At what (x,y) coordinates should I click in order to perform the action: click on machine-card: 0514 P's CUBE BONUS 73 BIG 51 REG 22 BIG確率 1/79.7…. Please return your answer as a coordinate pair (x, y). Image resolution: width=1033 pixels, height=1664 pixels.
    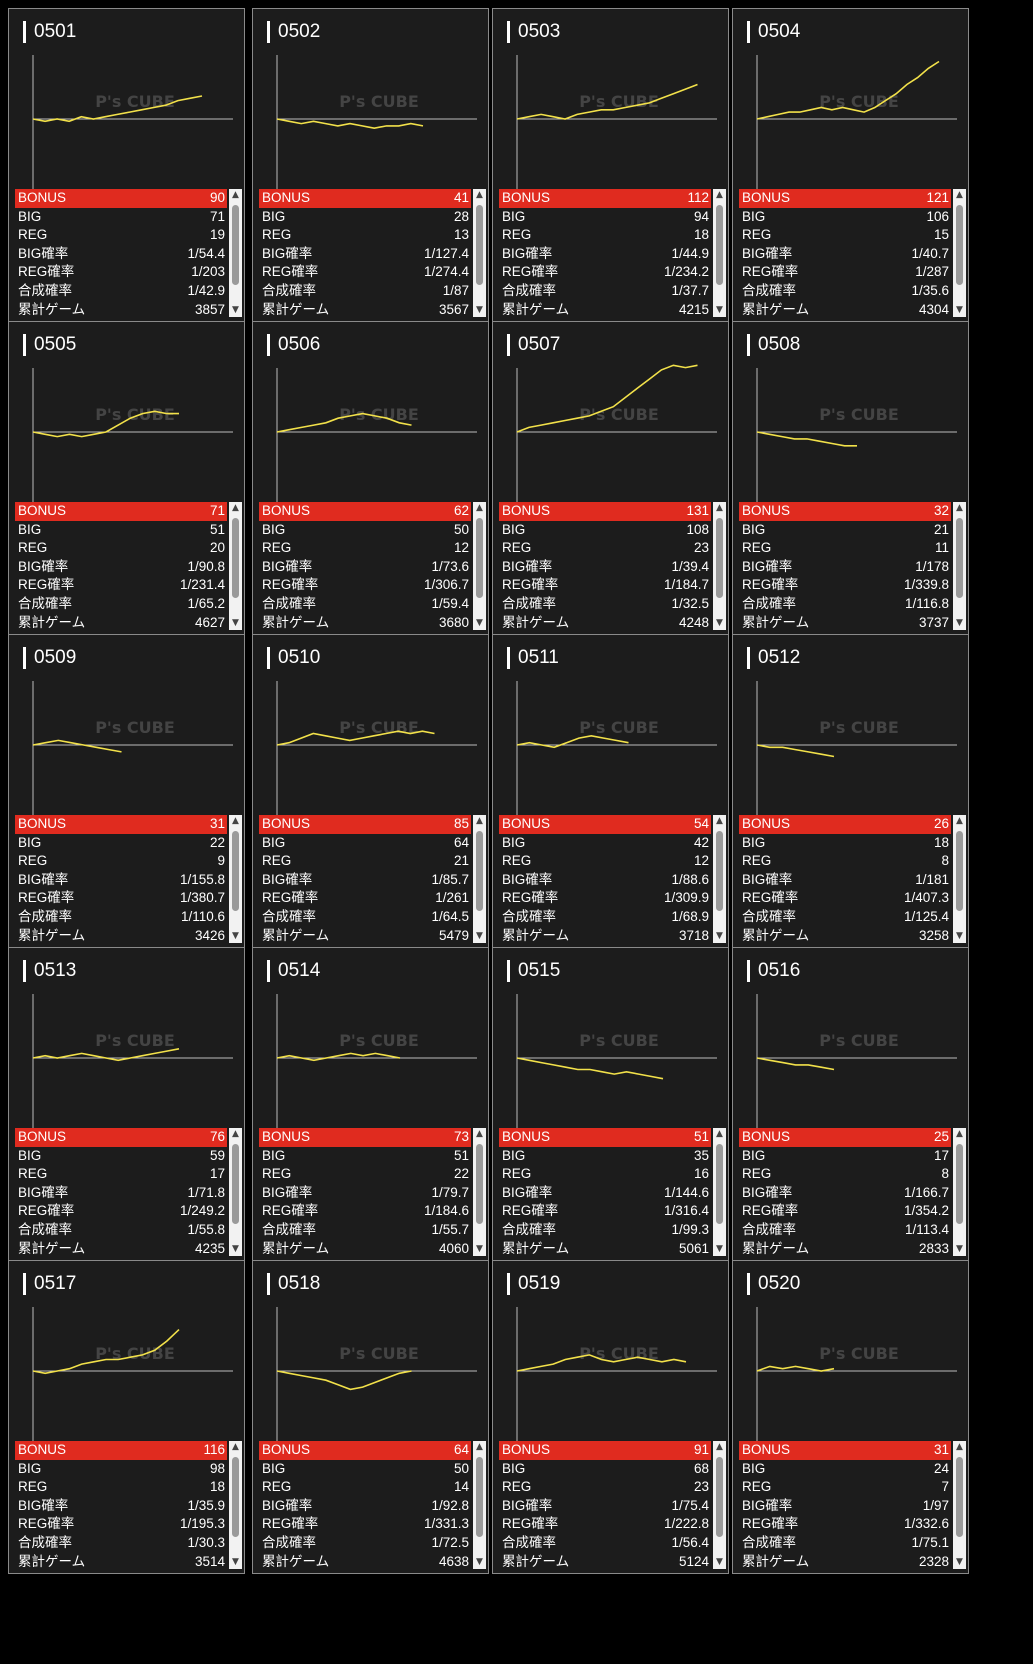
    Looking at the image, I should click on (370, 1104).